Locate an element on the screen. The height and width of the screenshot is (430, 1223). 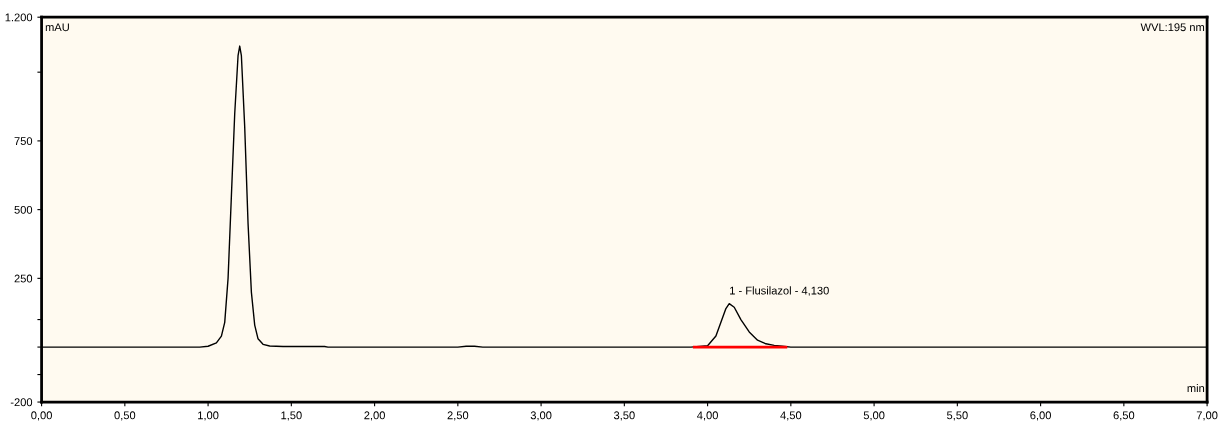
y-tick-label: 1.200 is located at coordinates (19, 17).